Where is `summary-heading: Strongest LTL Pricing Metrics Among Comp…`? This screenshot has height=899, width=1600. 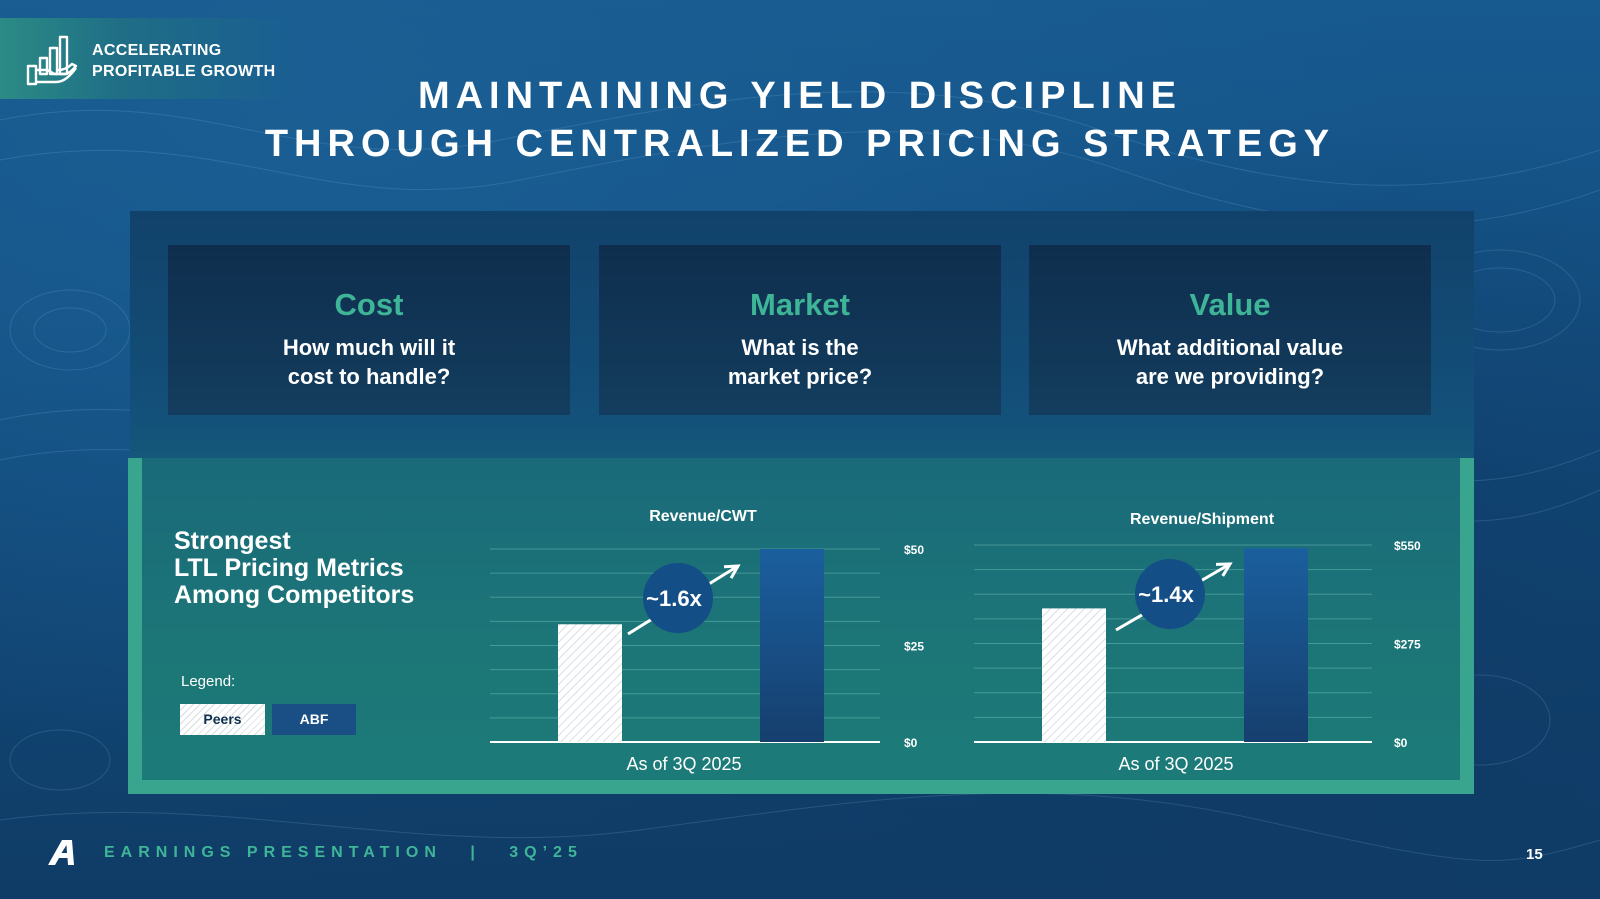
summary-heading: Strongest LTL Pricing Metrics Among Comp… is located at coordinates (294, 568).